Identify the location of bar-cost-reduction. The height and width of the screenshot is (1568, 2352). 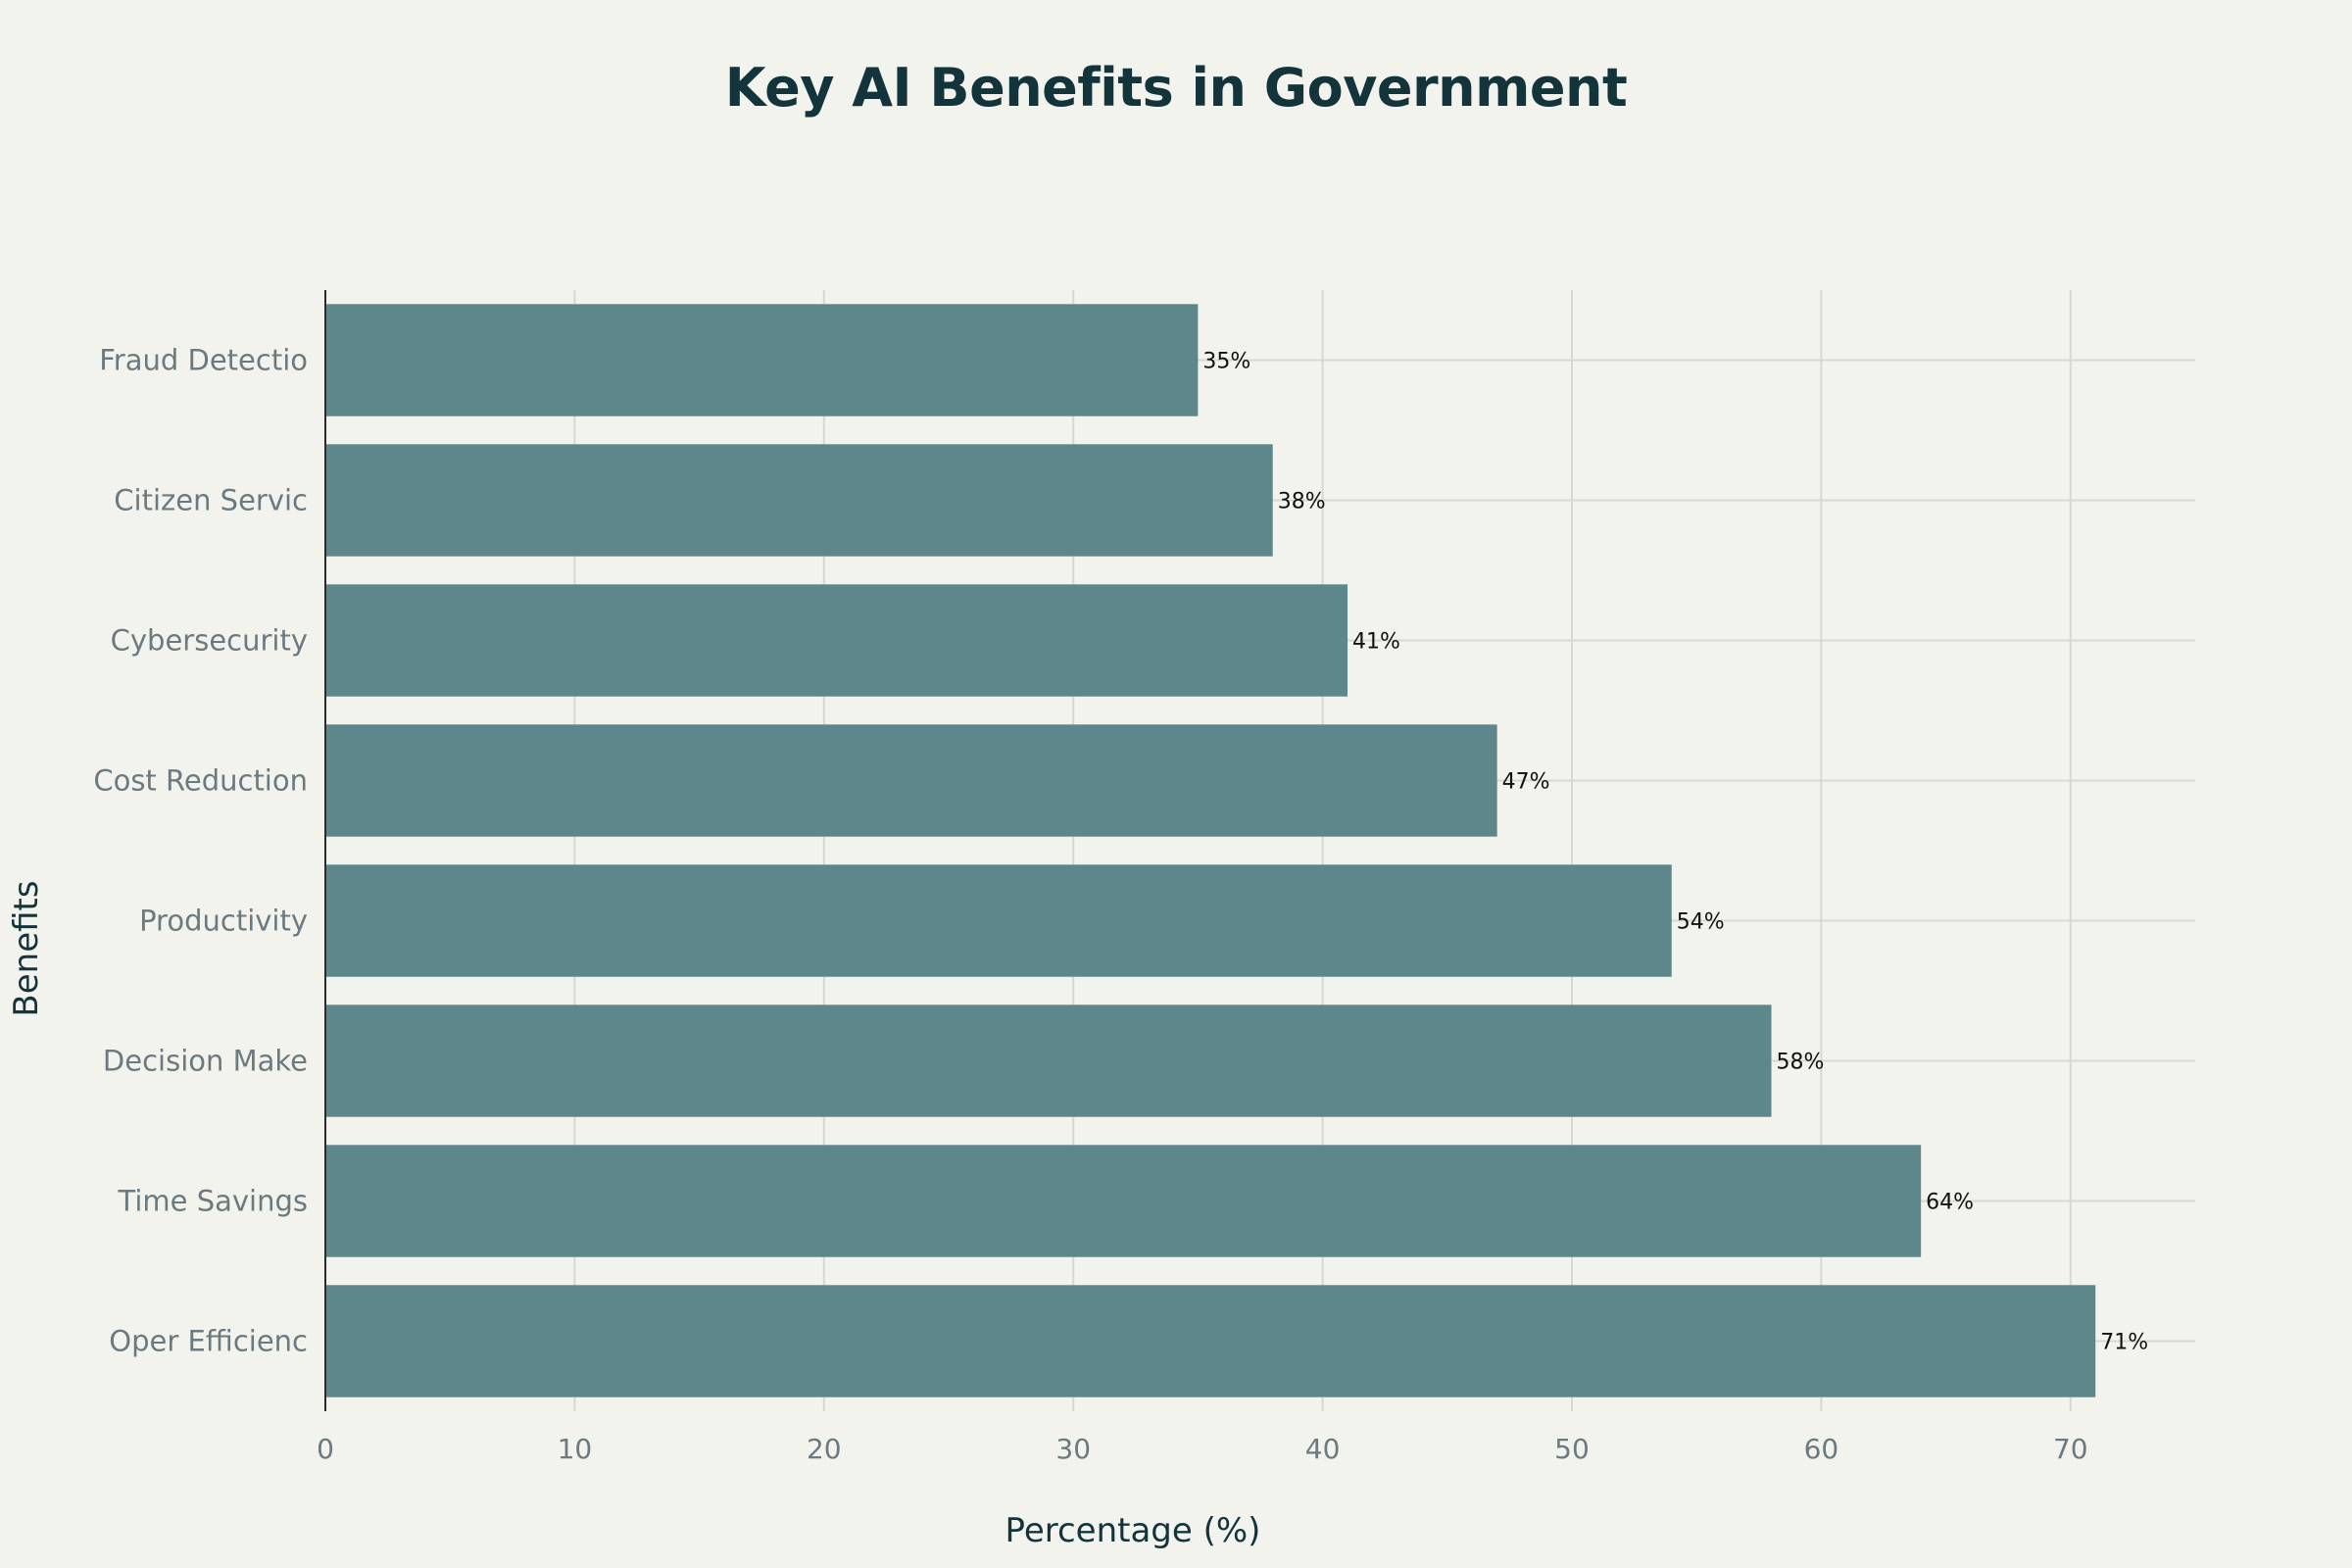
(911, 780).